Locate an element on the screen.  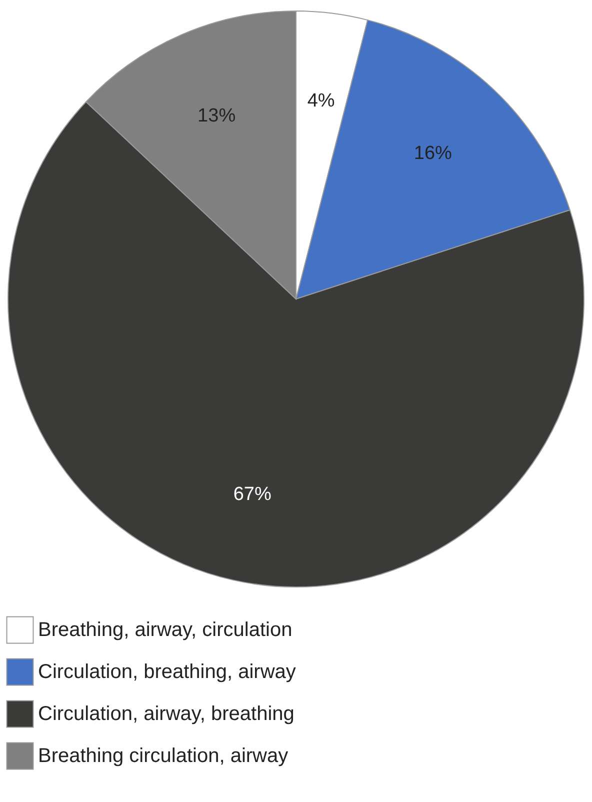
data-label: 13% is located at coordinates (217, 115).